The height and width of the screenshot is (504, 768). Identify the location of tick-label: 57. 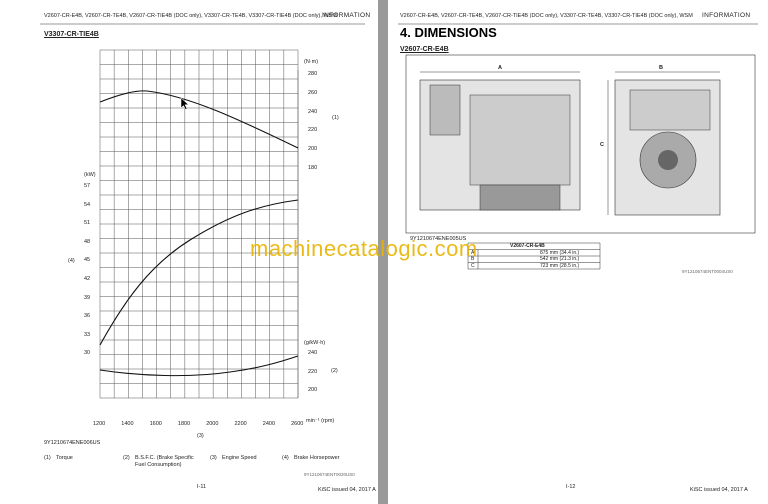
(87, 186).